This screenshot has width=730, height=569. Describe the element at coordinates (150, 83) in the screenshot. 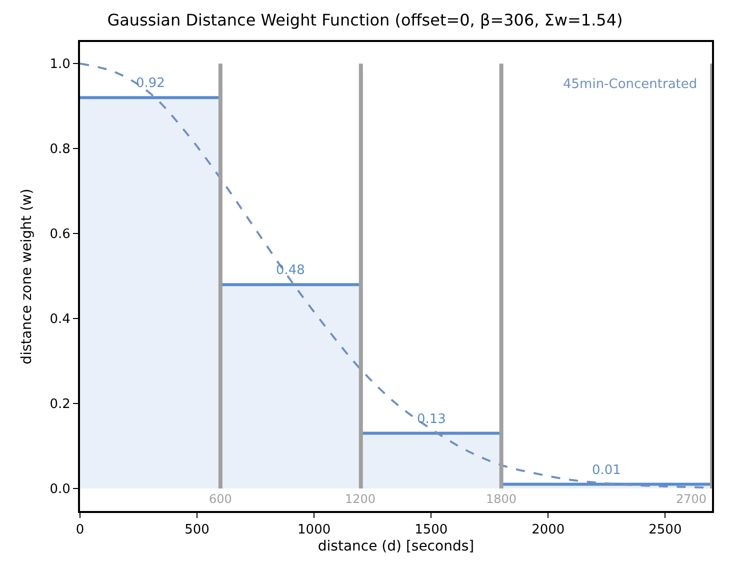

I see `data-label: 0.92` at that location.